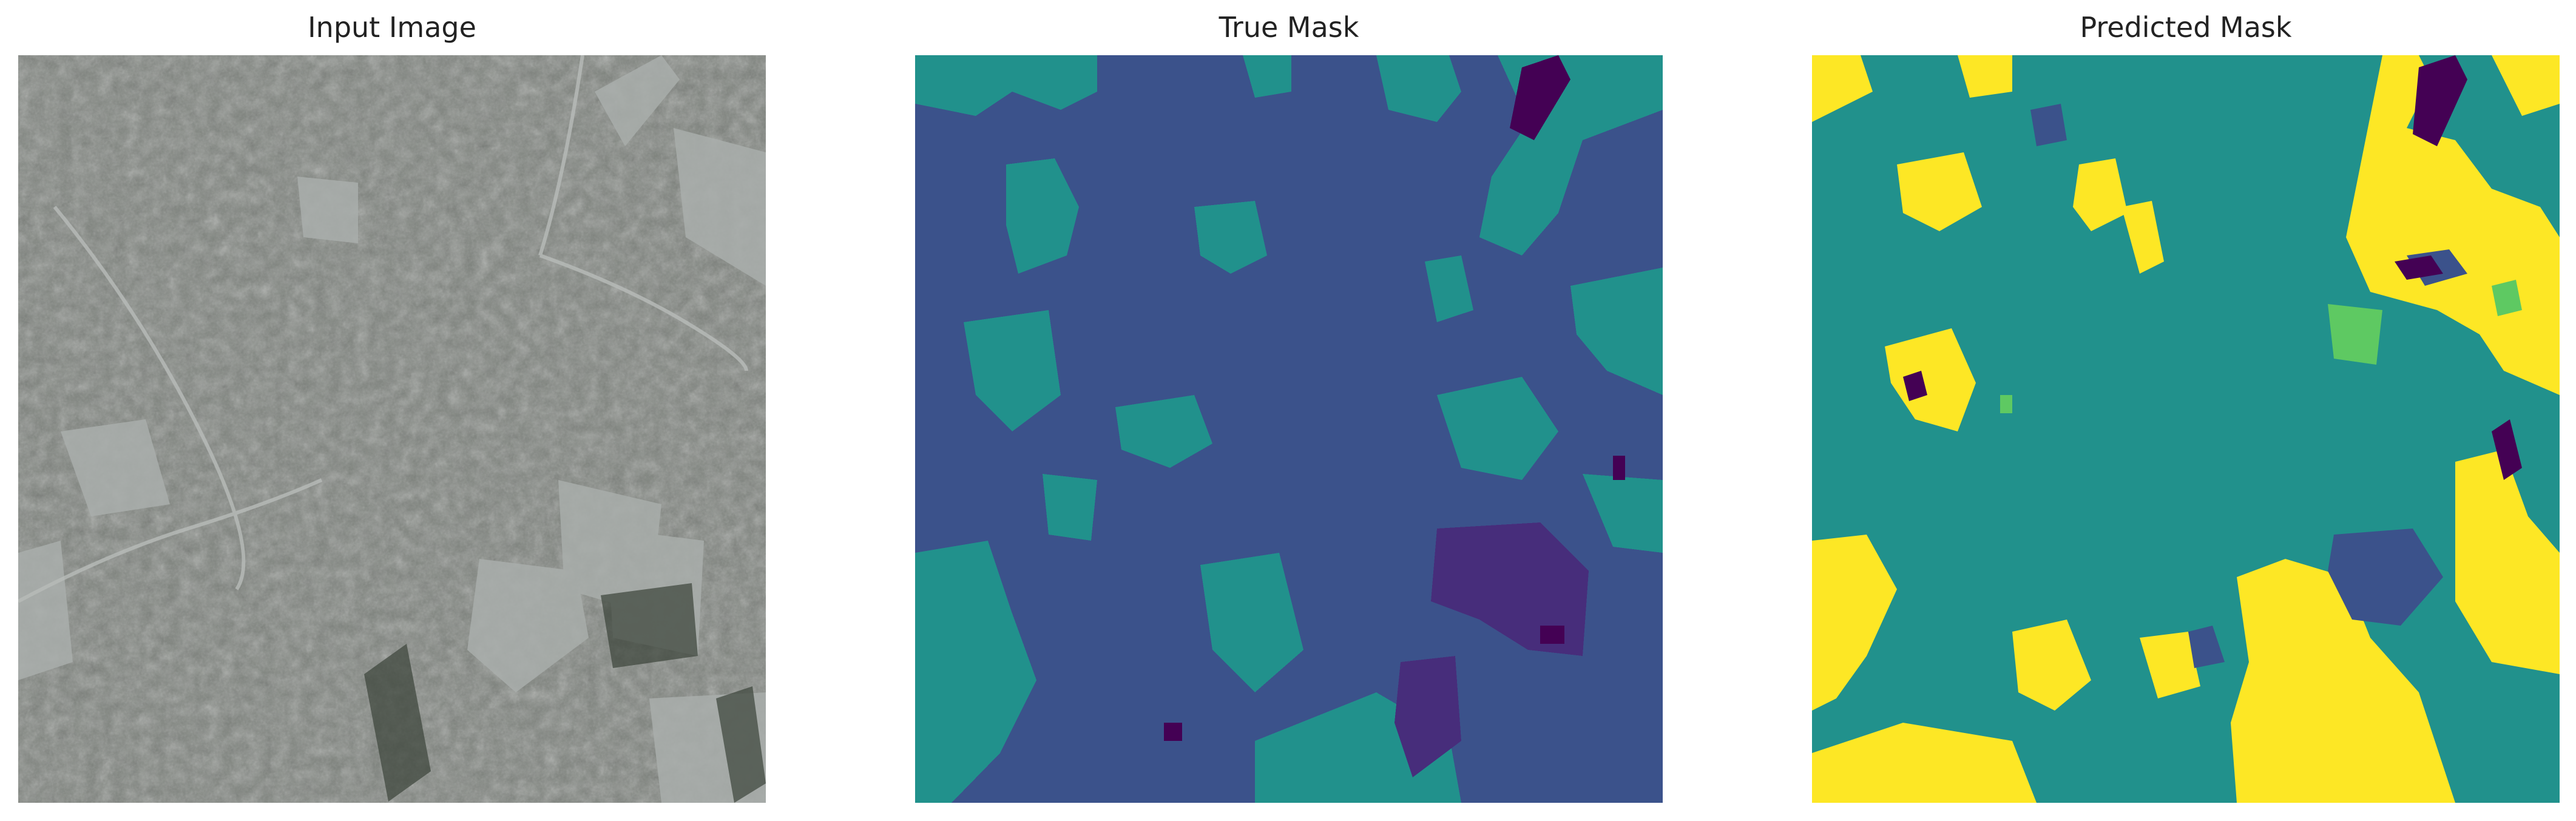 This screenshot has height=821, width=2576. Describe the element at coordinates (392, 27) in the screenshot. I see `input-image-title: Input Image` at that location.